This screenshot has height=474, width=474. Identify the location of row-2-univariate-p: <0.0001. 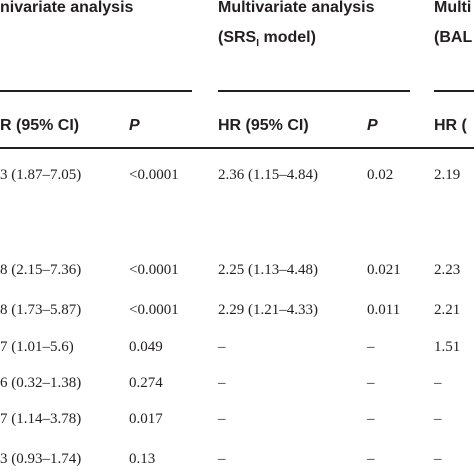
(154, 270).